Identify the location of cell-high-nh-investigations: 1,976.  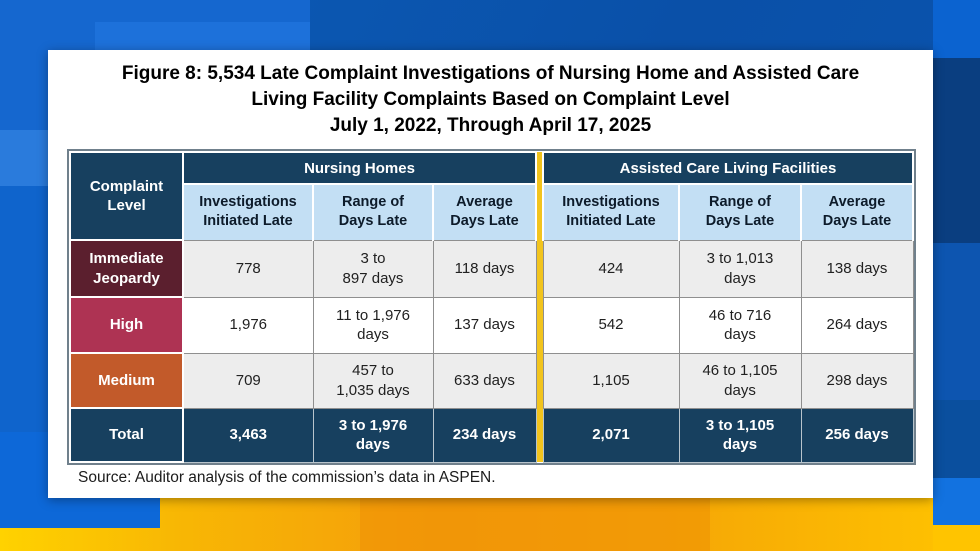
(248, 325).